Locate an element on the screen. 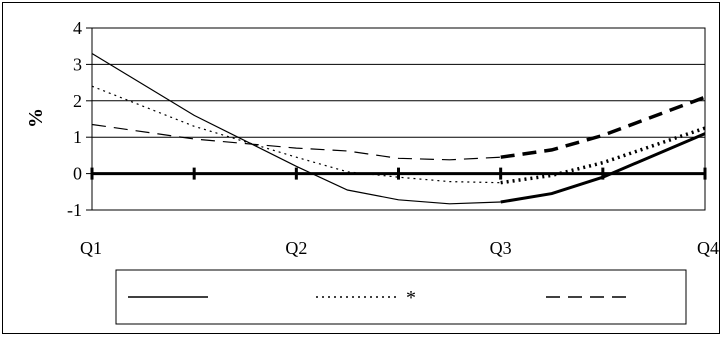 This screenshot has height=338, width=724. series-line-solid-bold is located at coordinates (603, 168).